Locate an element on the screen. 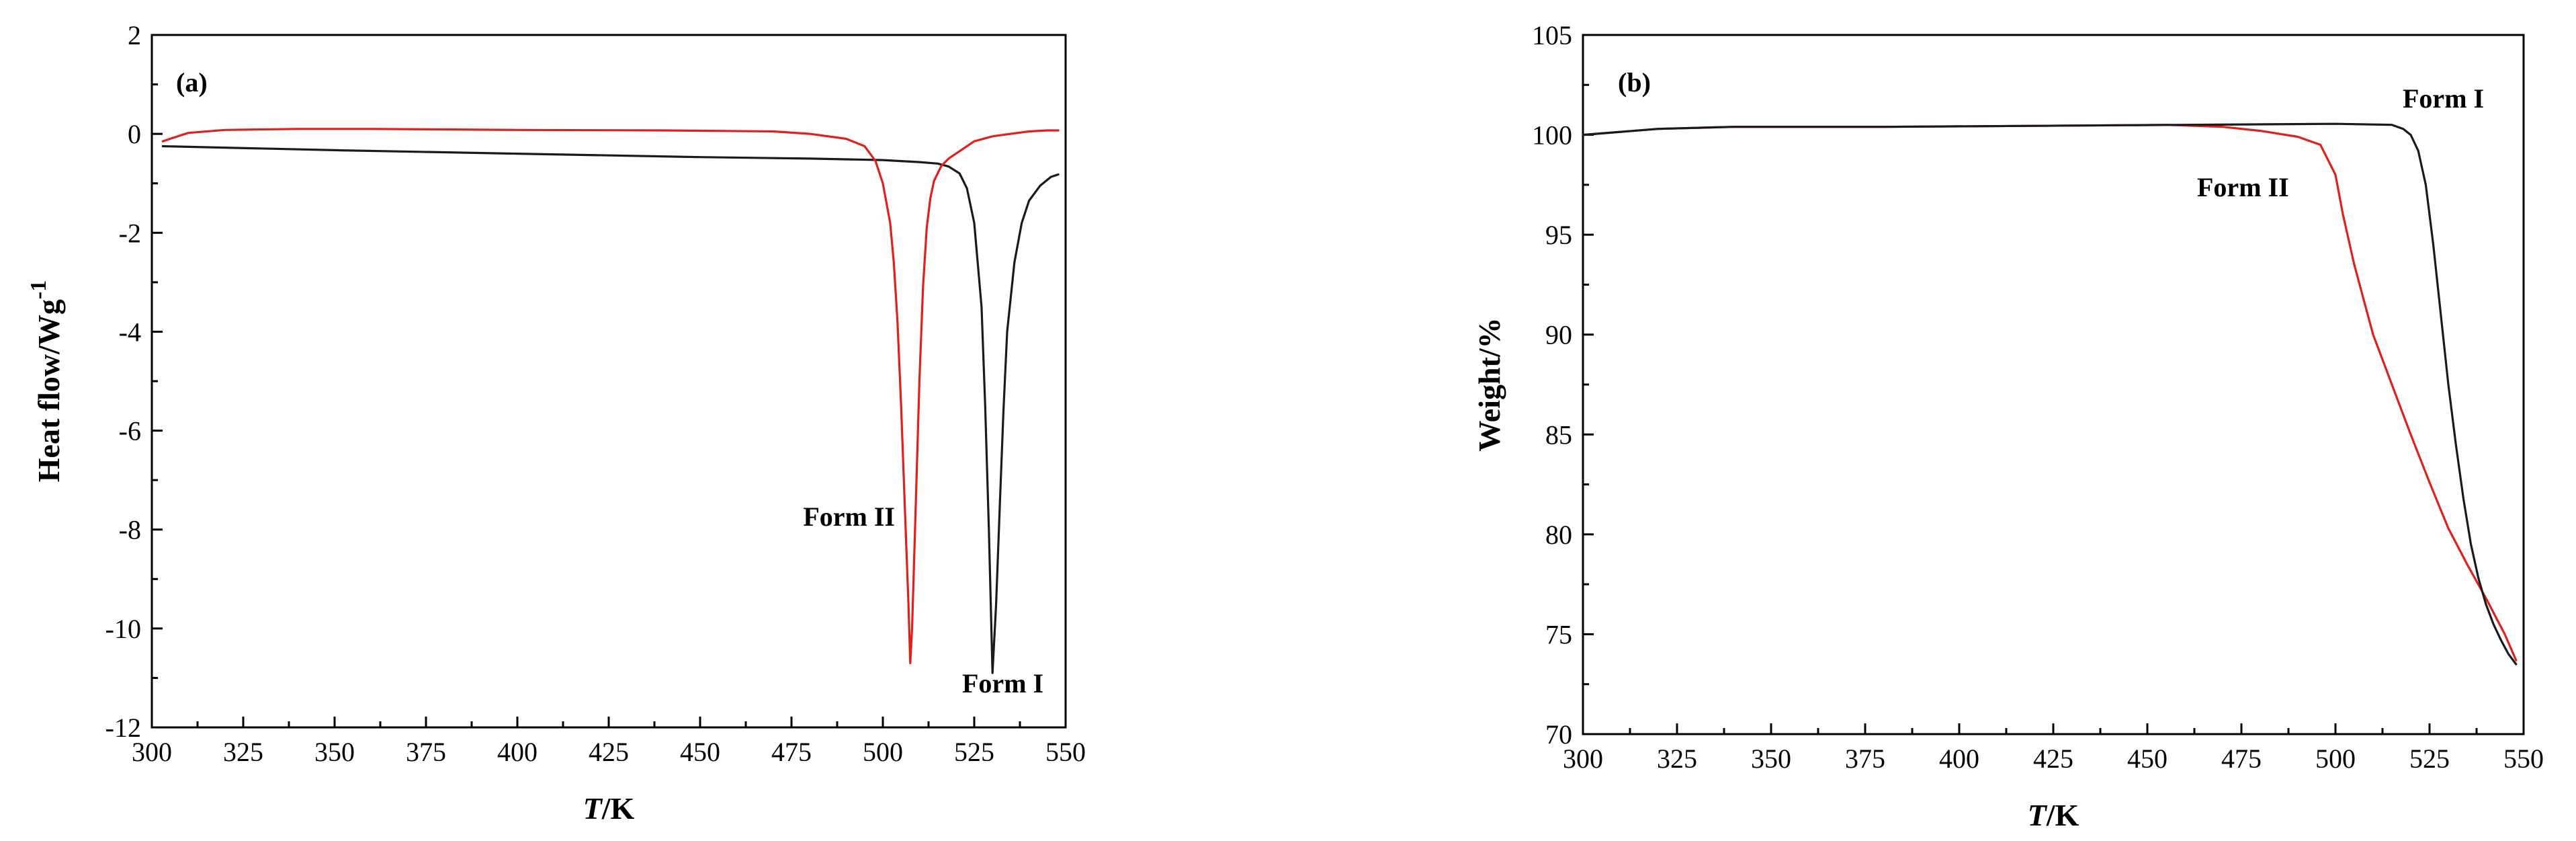  panel-b-x-tick-label: 325 is located at coordinates (1677, 759).